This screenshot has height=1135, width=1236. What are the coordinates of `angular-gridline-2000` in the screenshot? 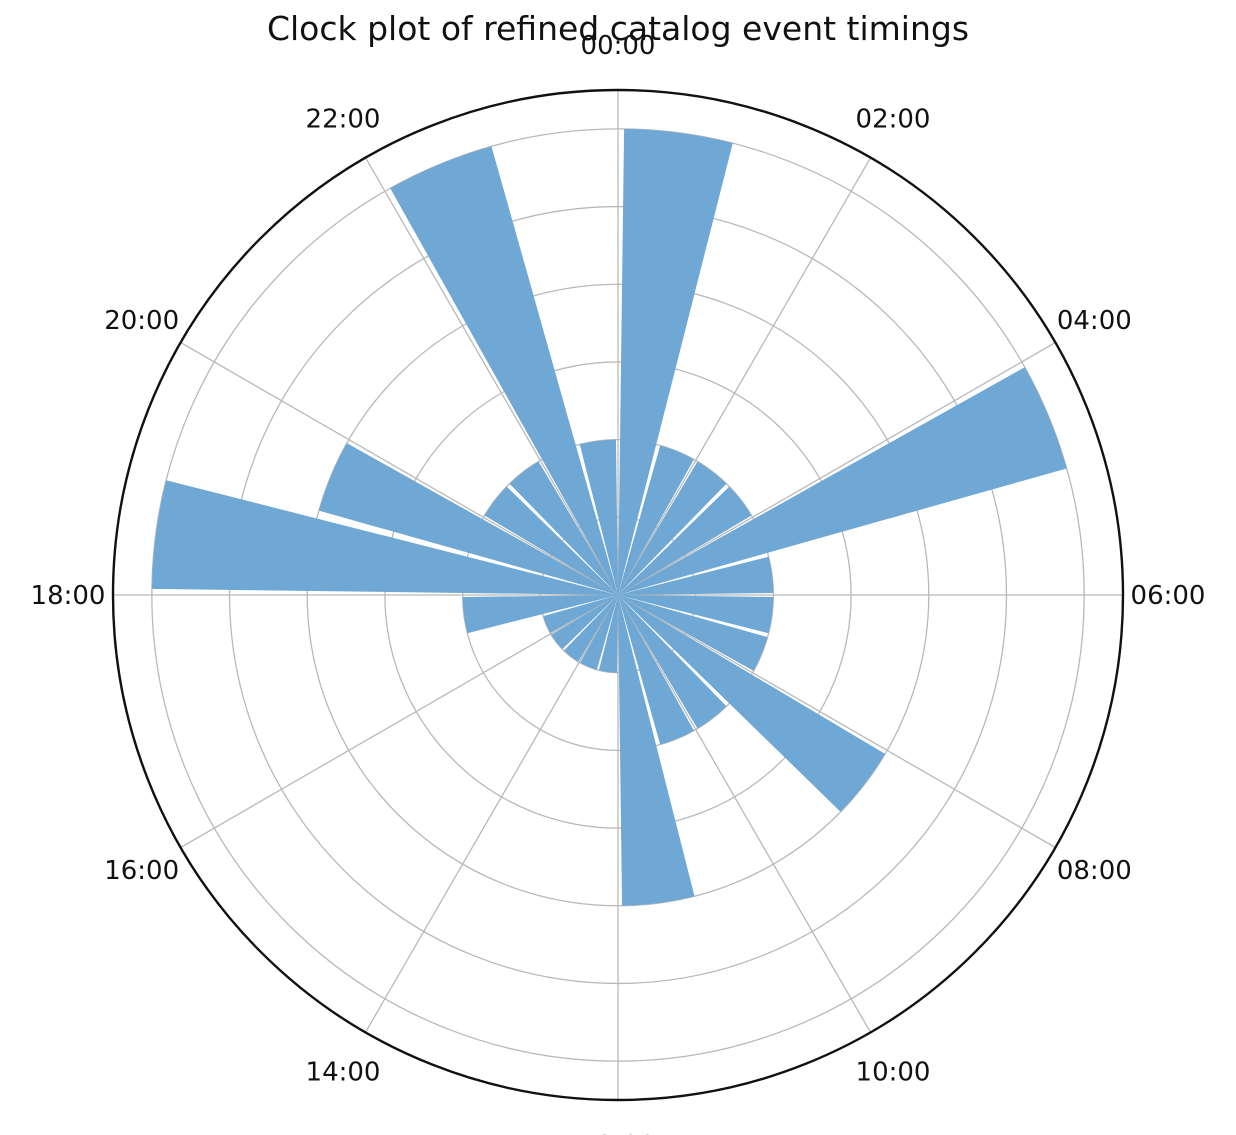 It's located at (399, 468).